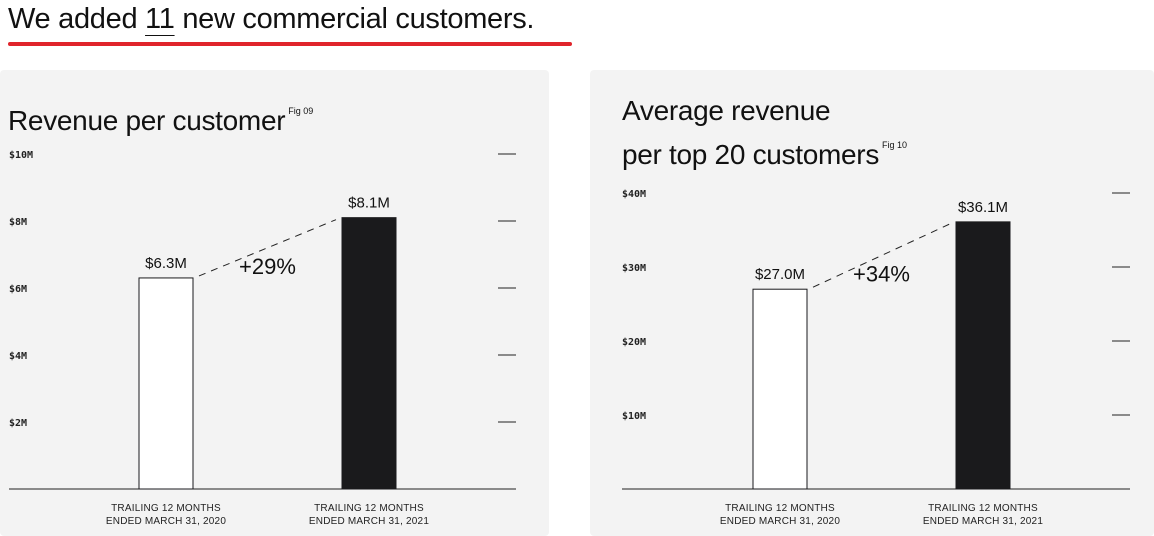 The image size is (1154, 536). I want to click on chart-1-ytick-label: $10M, so click(21, 155).